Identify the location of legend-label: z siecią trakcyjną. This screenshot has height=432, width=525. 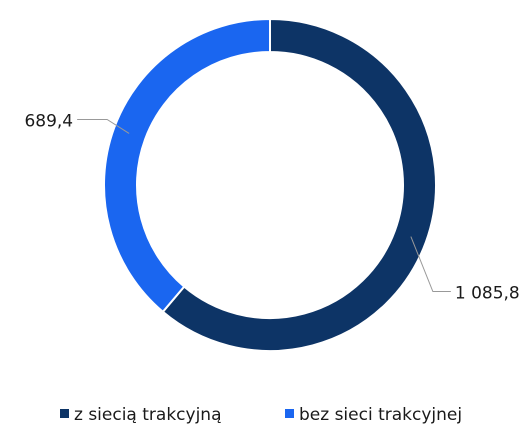
(148, 415).